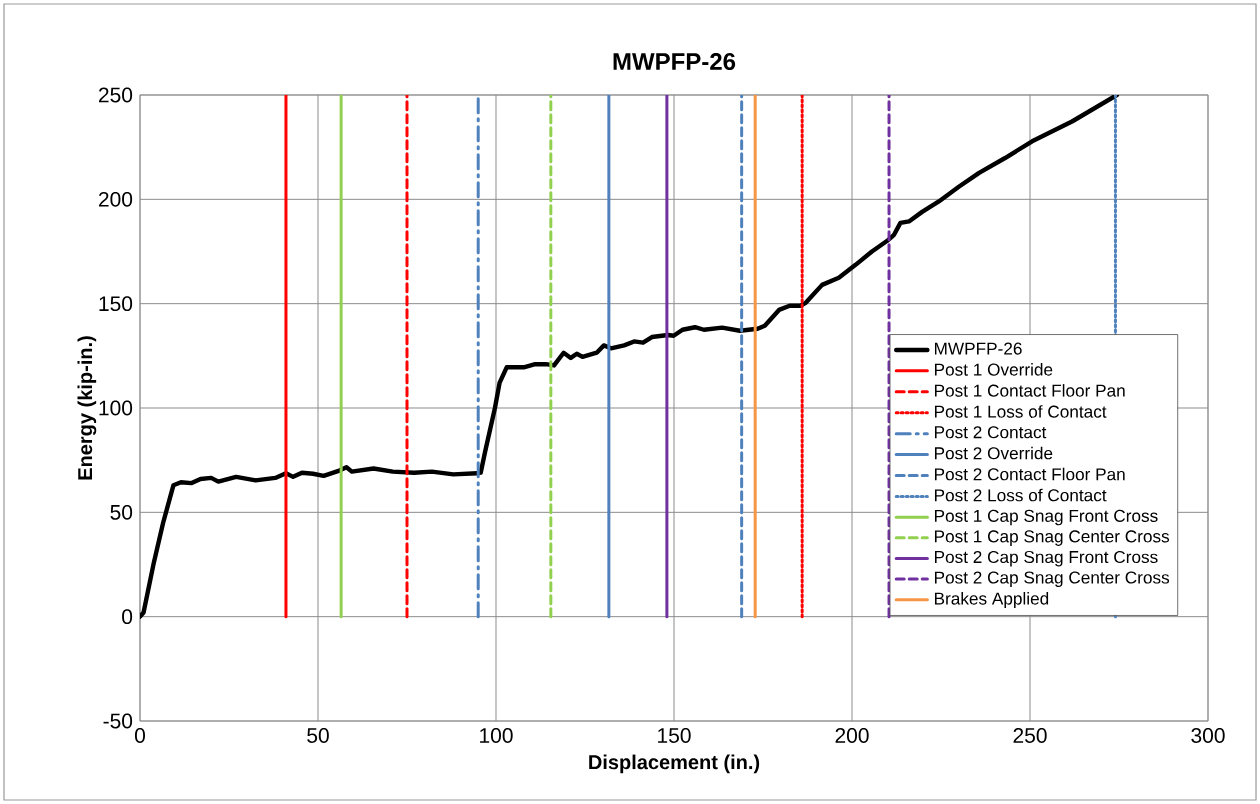 The image size is (1260, 804). I want to click on y-tick-label: 100, so click(116, 408).